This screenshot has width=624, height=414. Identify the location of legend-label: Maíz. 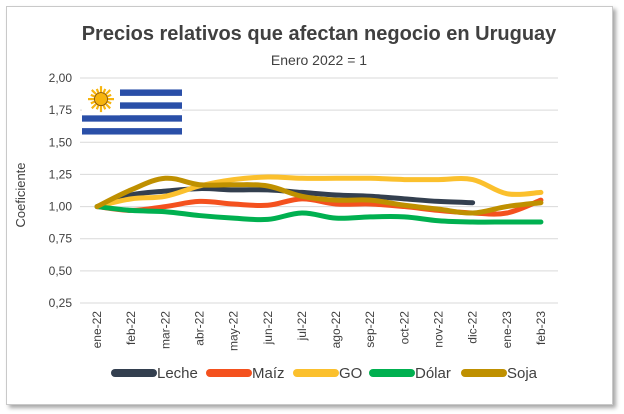
(268, 373).